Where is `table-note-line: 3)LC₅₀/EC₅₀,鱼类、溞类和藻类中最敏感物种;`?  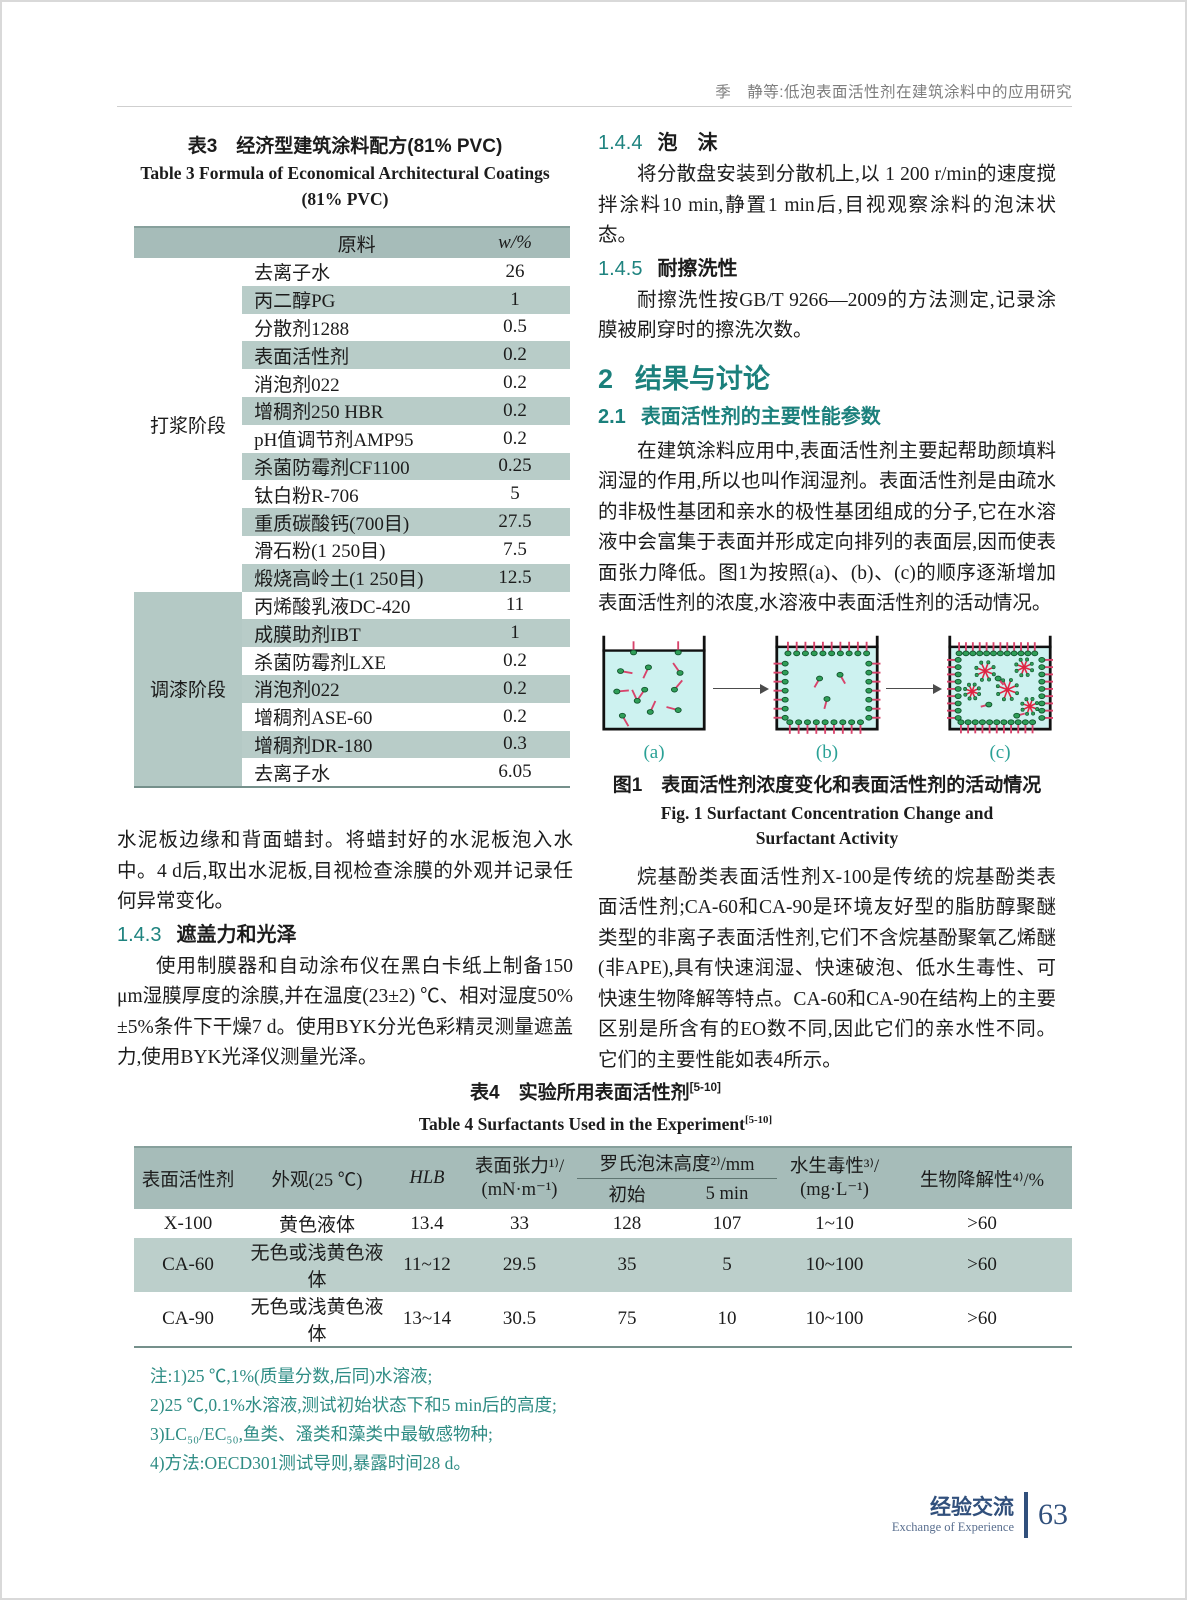
table-note-line: 3)LC₅₀/EC₅₀,鱼类、溞类和藻类中最敏感物种; is located at coordinates (321, 1434).